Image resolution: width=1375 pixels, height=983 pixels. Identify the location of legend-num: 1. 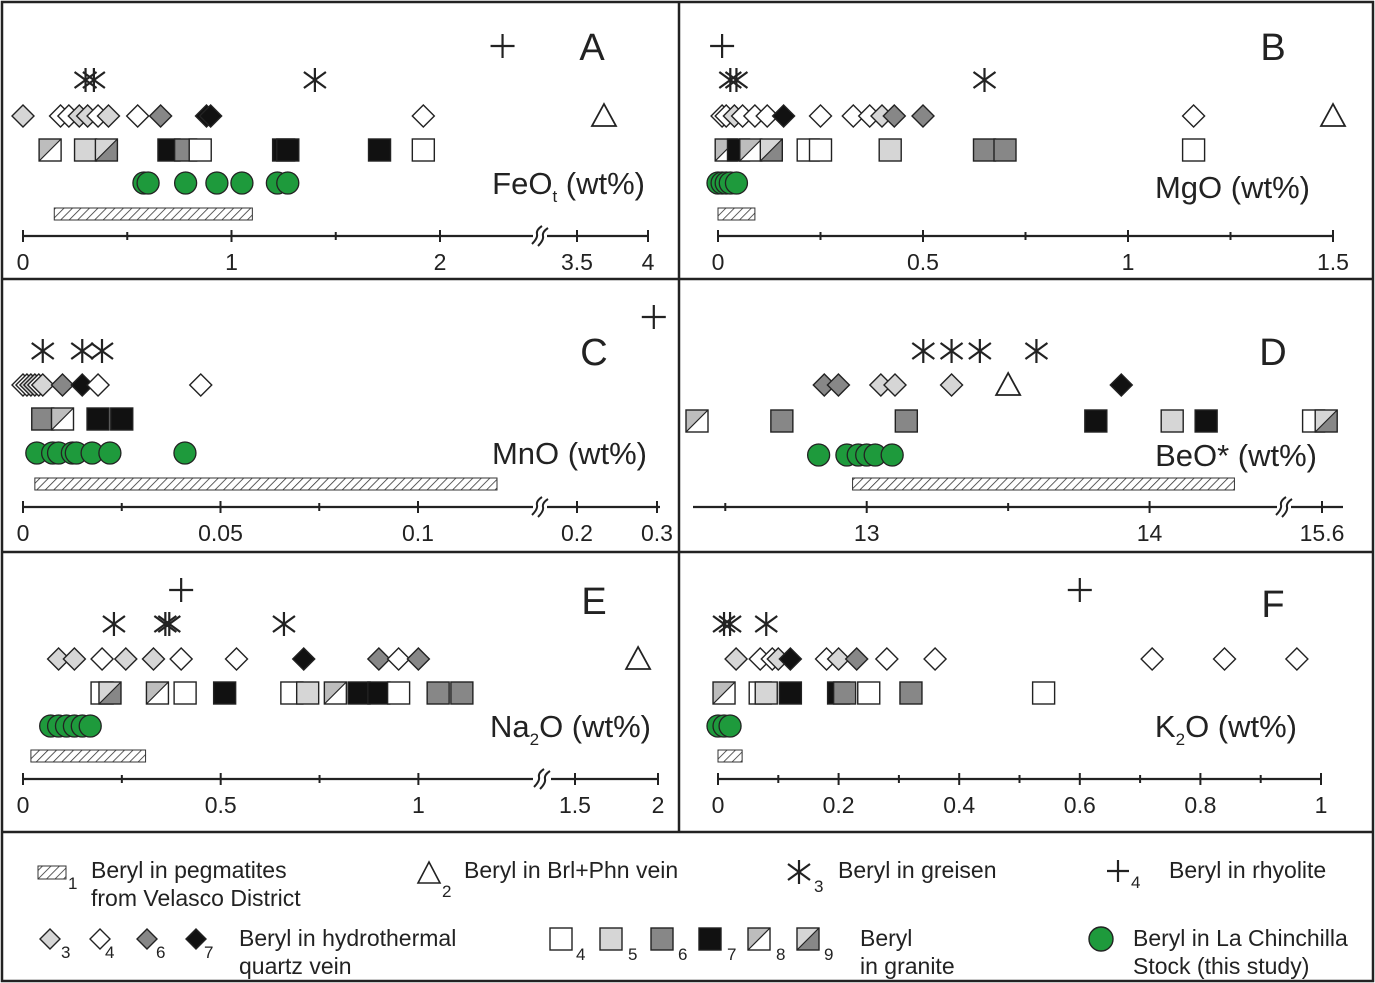
(72, 883).